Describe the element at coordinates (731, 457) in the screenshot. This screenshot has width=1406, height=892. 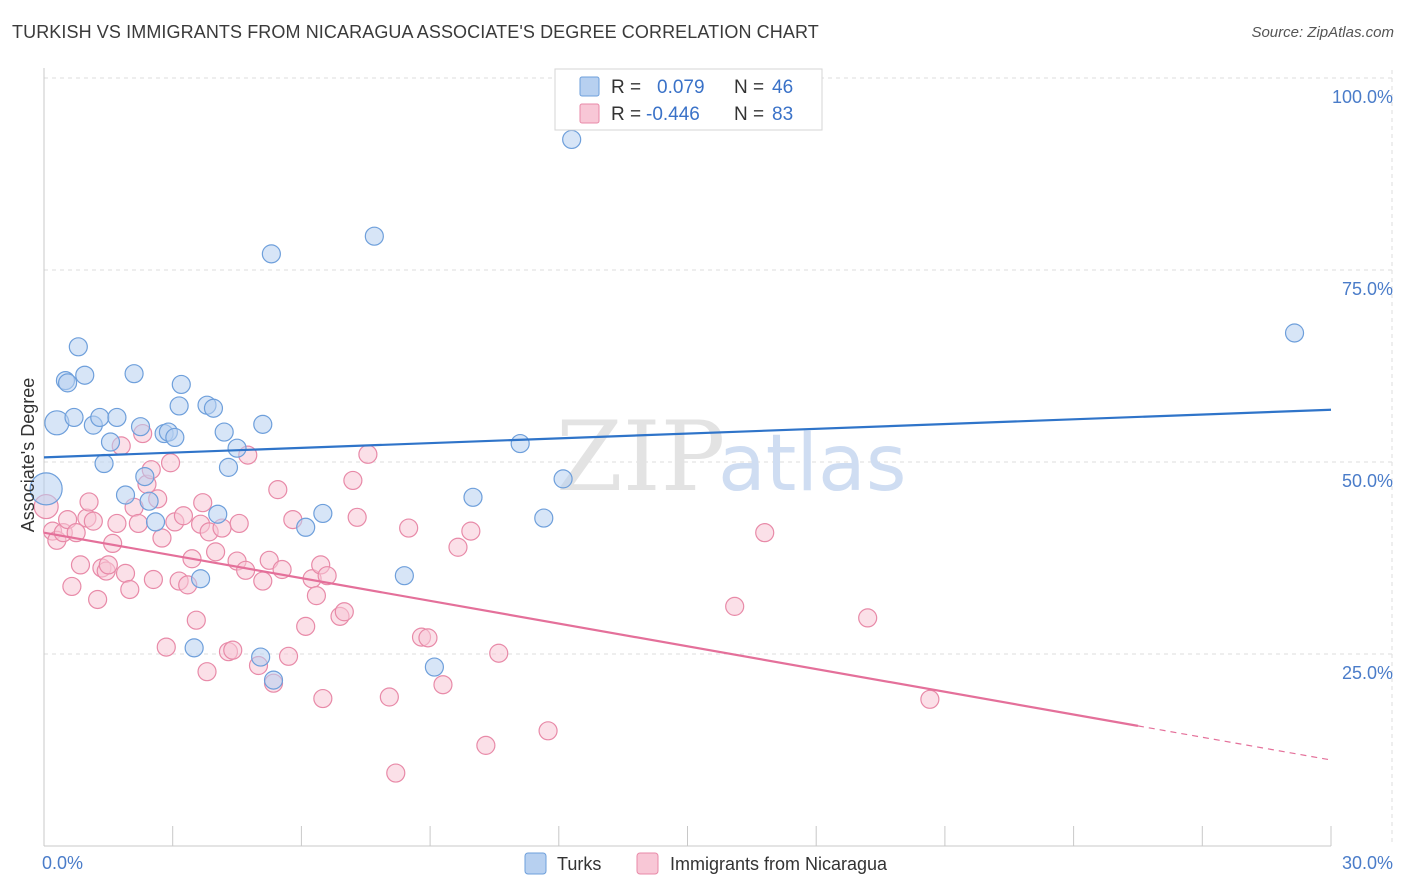
I see `watermark: ZIP atlas` at that location.